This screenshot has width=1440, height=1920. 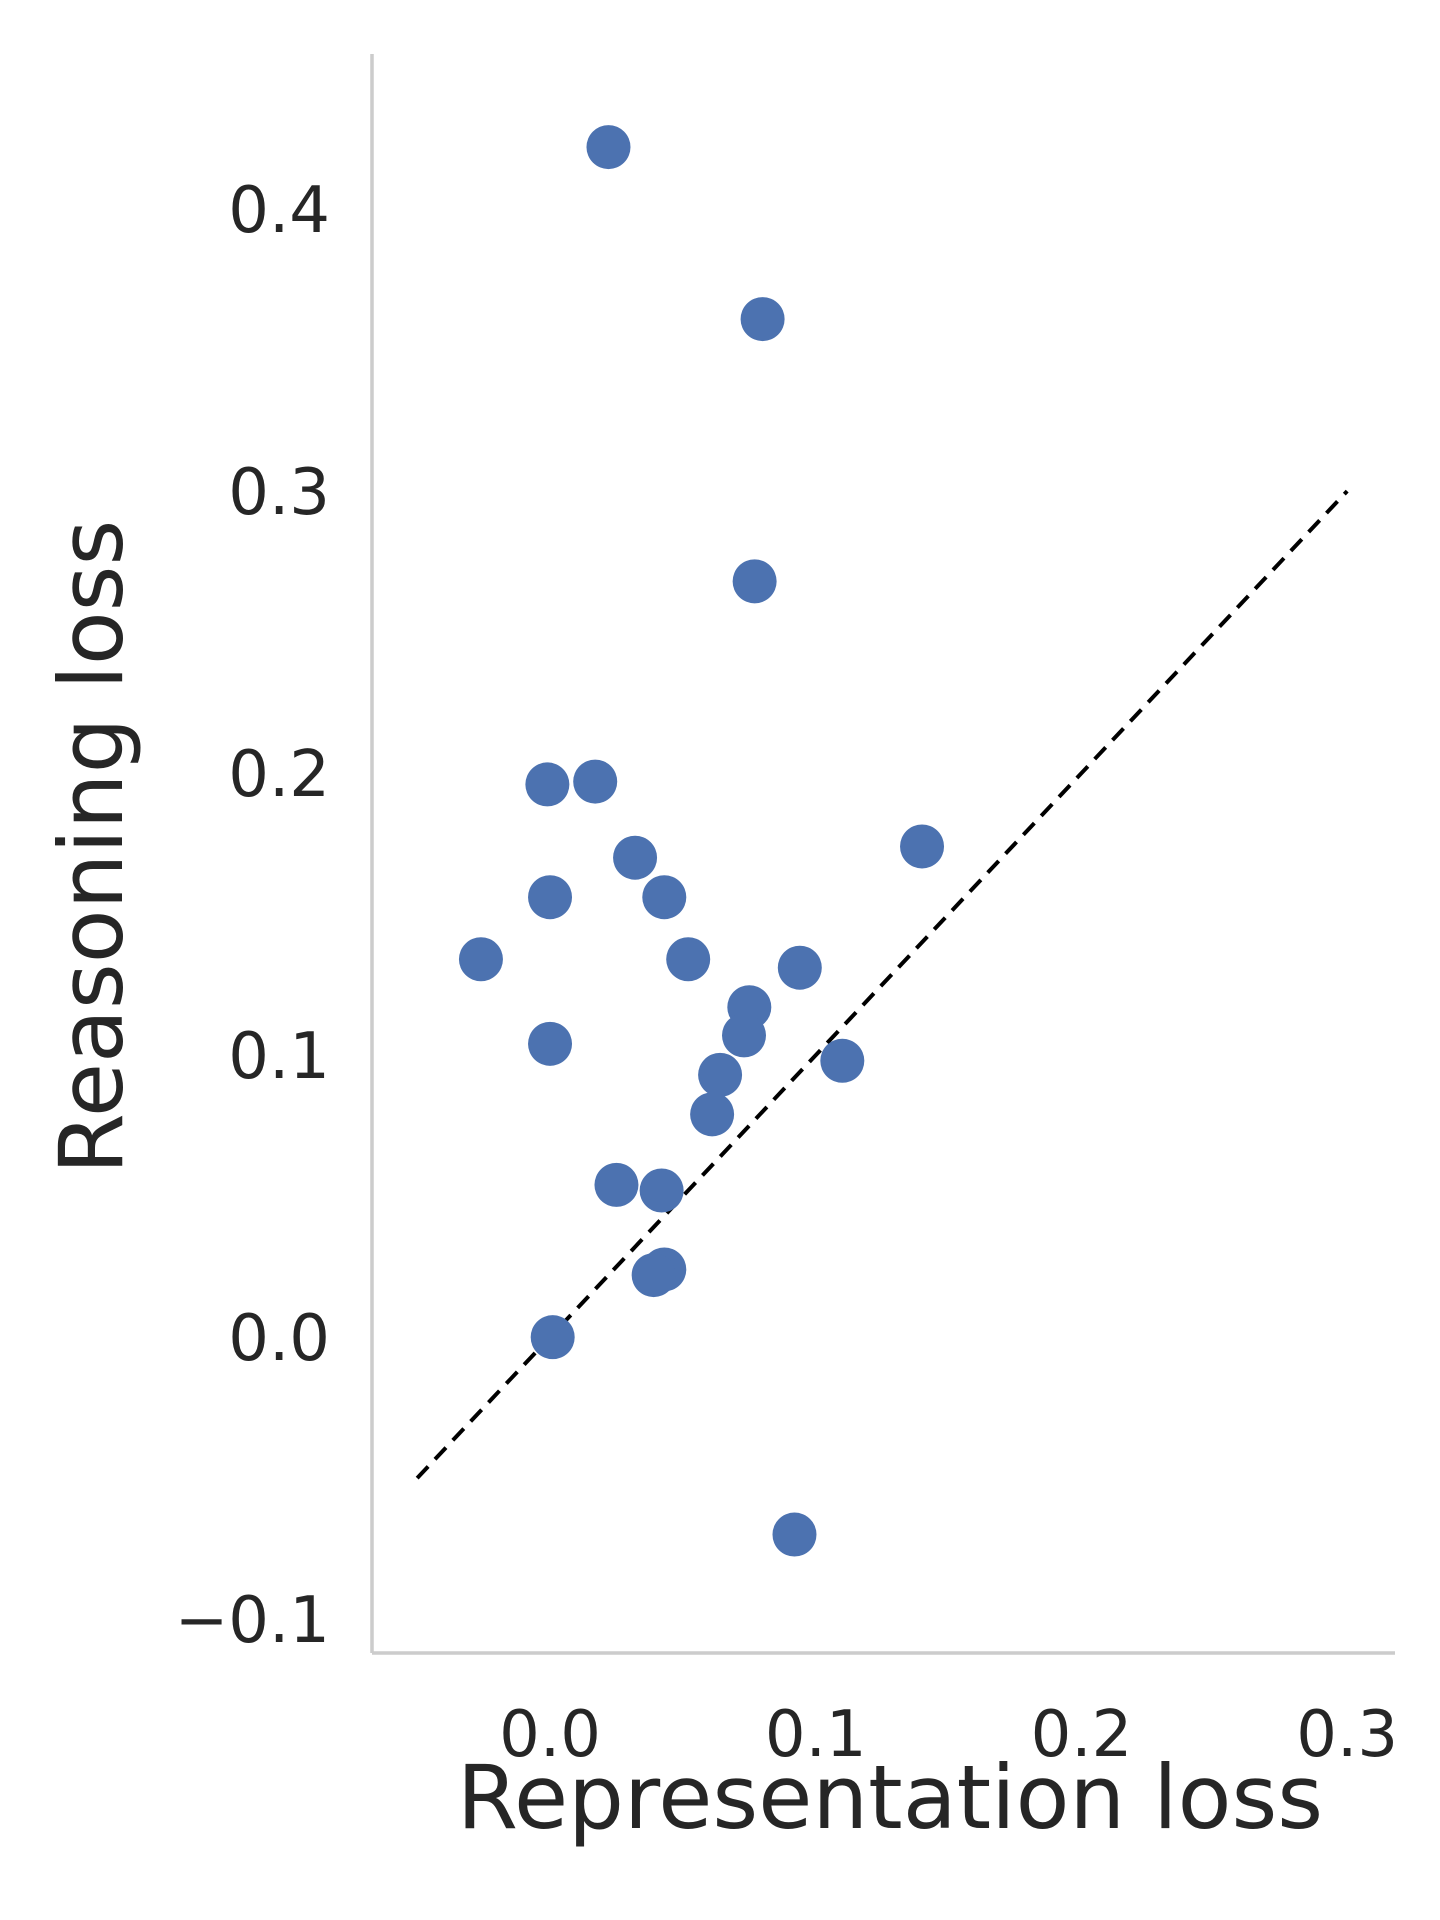 I want to click on x-axis-label: Representation loss, so click(x=890, y=1797).